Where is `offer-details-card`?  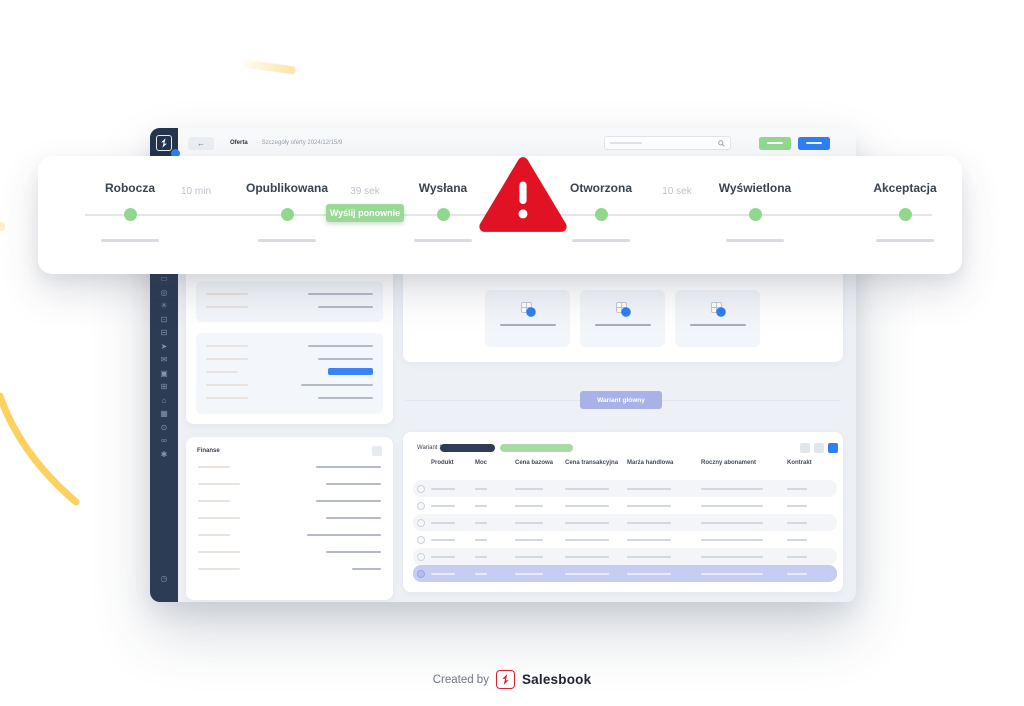
offer-details-card is located at coordinates (289, 335).